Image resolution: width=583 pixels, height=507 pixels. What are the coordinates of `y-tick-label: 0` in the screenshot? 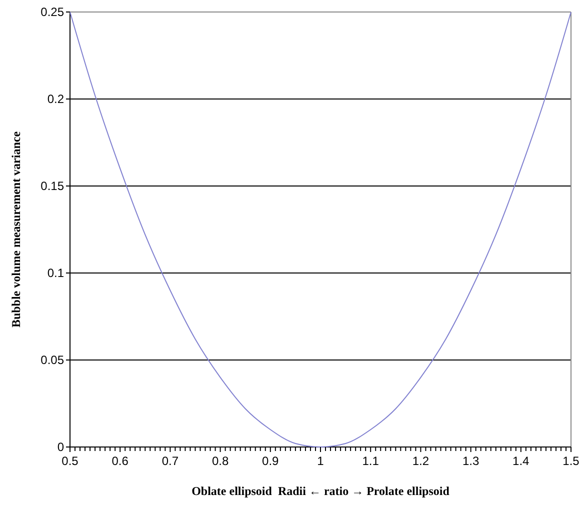 It's located at (60, 447).